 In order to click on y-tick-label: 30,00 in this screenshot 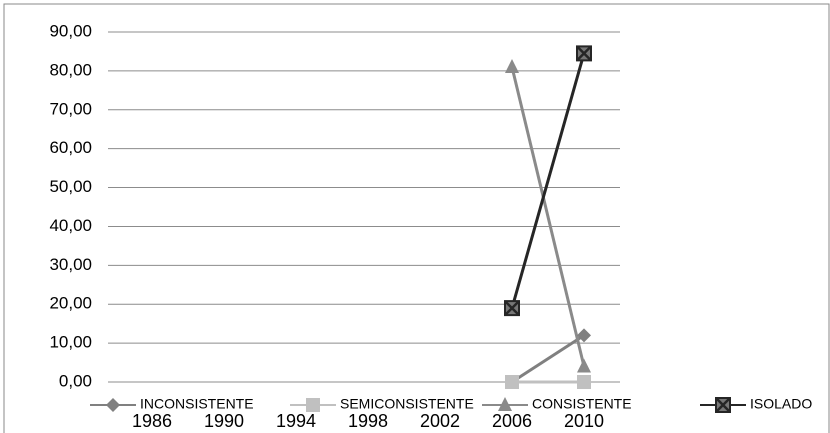, I will do `click(70, 264)`.